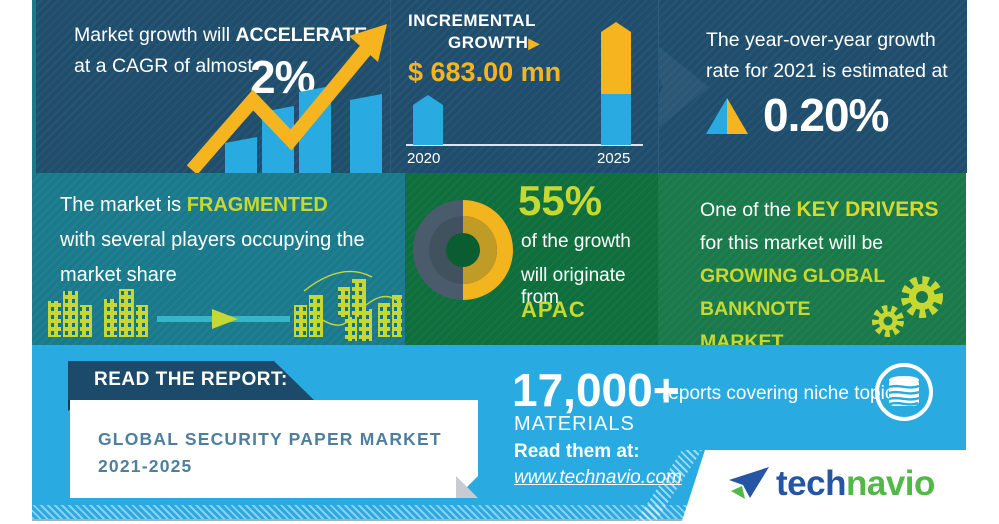 This screenshot has height=524, width=999. Describe the element at coordinates (821, 40) in the screenshot. I see `yoy-line1: The year-over-year growth` at that location.